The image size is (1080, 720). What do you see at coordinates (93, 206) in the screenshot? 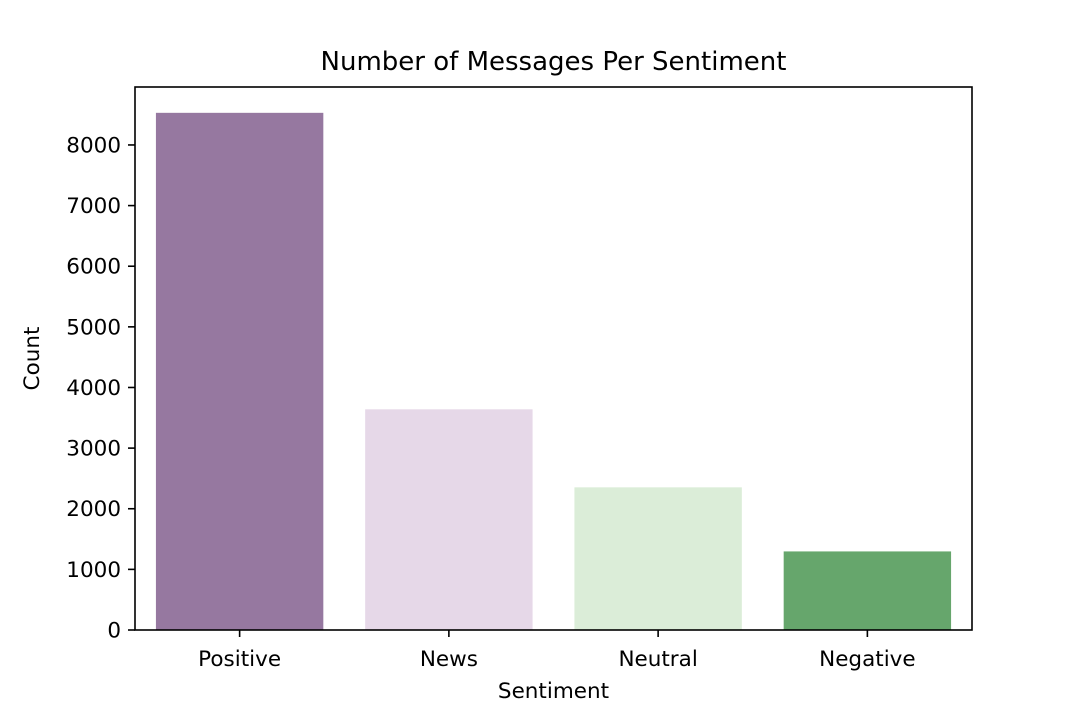
I see `y-tick-label: 7000` at bounding box center [93, 206].